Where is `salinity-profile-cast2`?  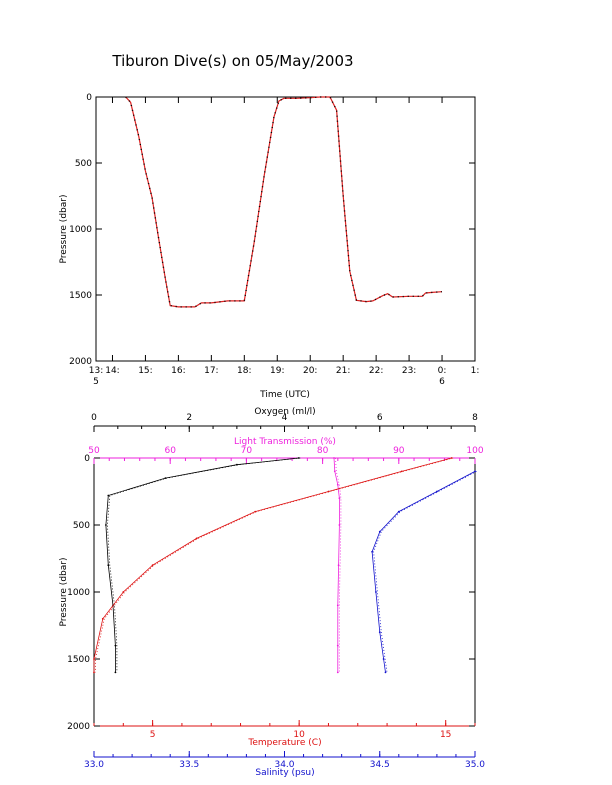
salinity-profile-cast2 is located at coordinates (425, 572).